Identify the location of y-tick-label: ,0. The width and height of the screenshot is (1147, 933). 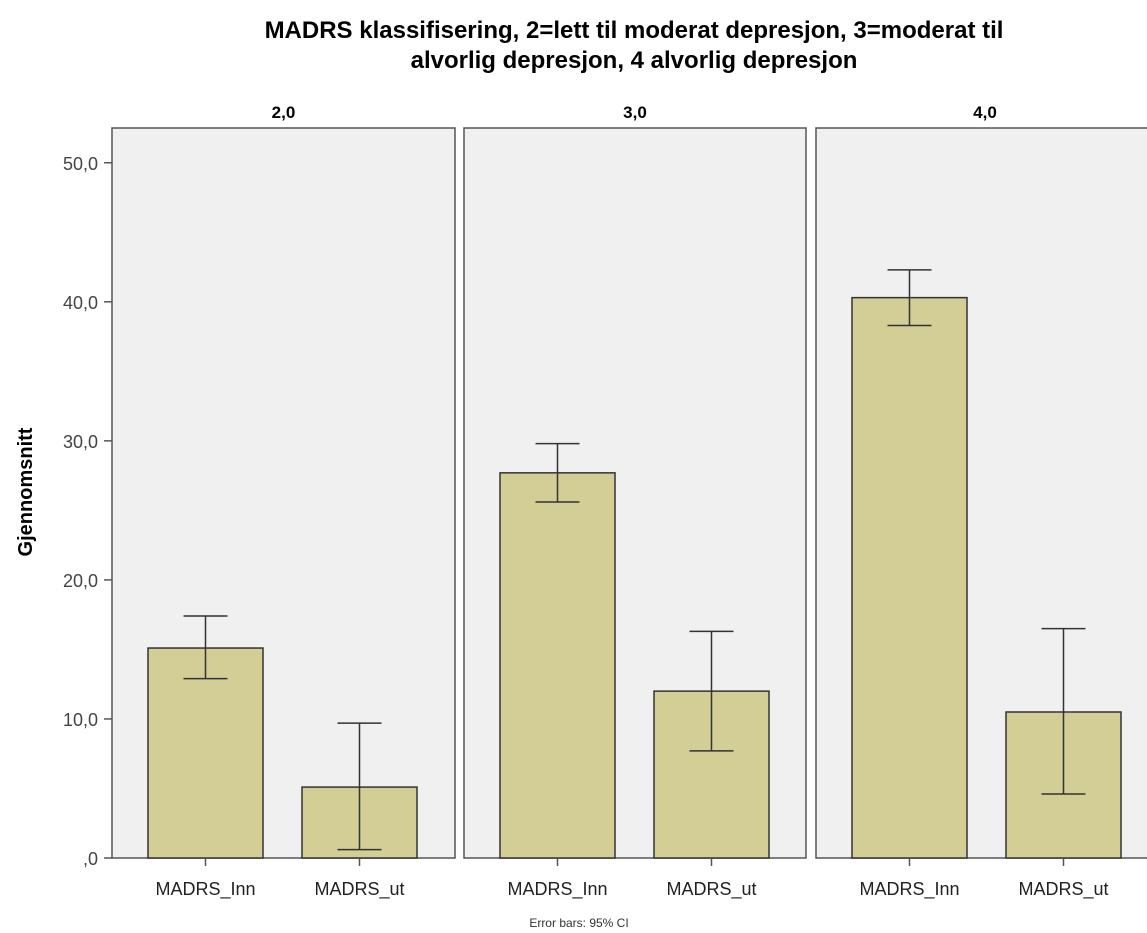
(90, 859).